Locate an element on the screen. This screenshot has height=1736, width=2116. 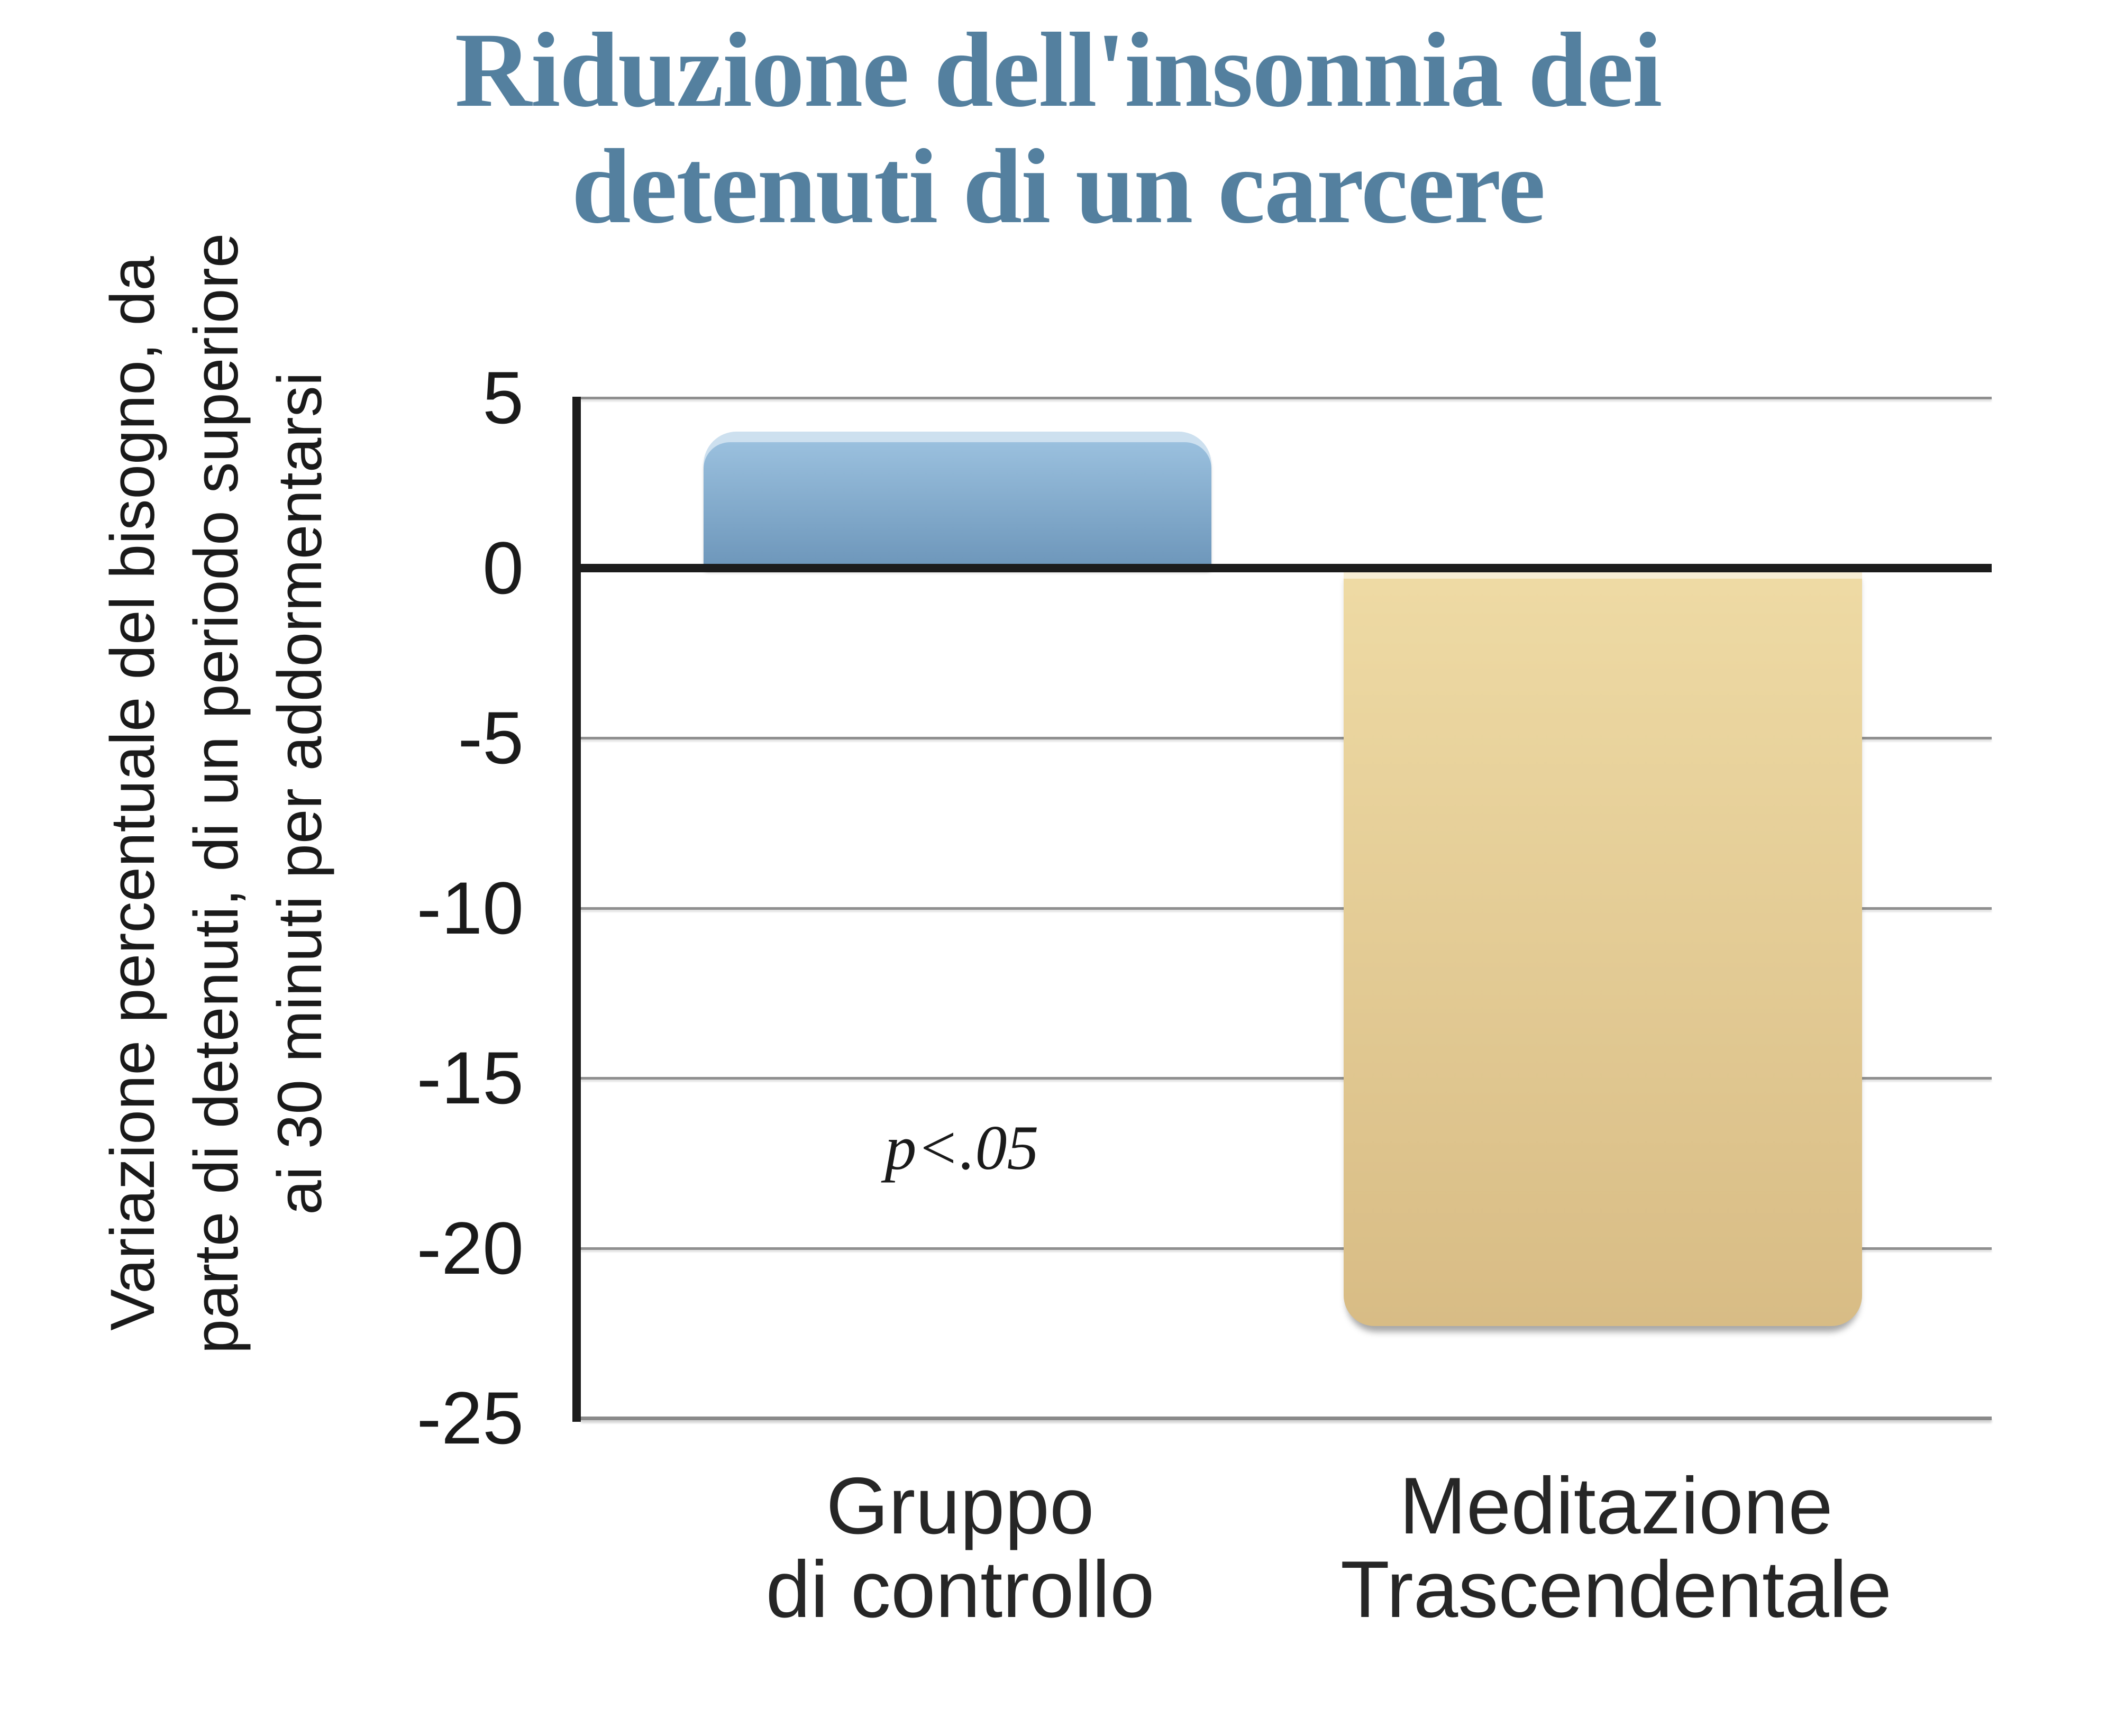
gridline--10 is located at coordinates (1286, 908).